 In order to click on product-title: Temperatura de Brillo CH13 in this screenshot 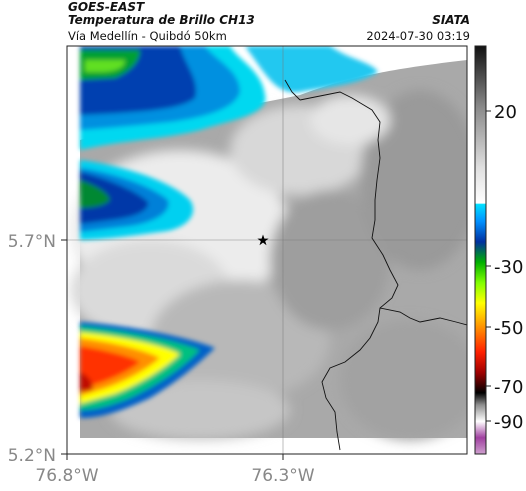, I will do `click(161, 20)`.